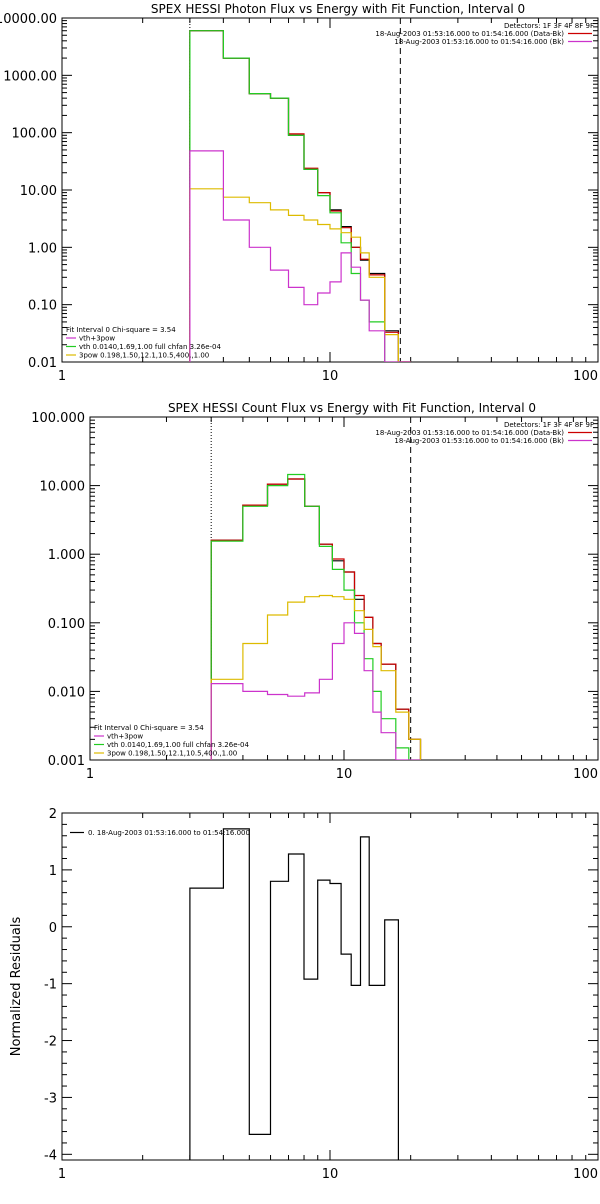  Describe the element at coordinates (50, 1098) in the screenshot. I see `y-tick-label: -3` at that location.